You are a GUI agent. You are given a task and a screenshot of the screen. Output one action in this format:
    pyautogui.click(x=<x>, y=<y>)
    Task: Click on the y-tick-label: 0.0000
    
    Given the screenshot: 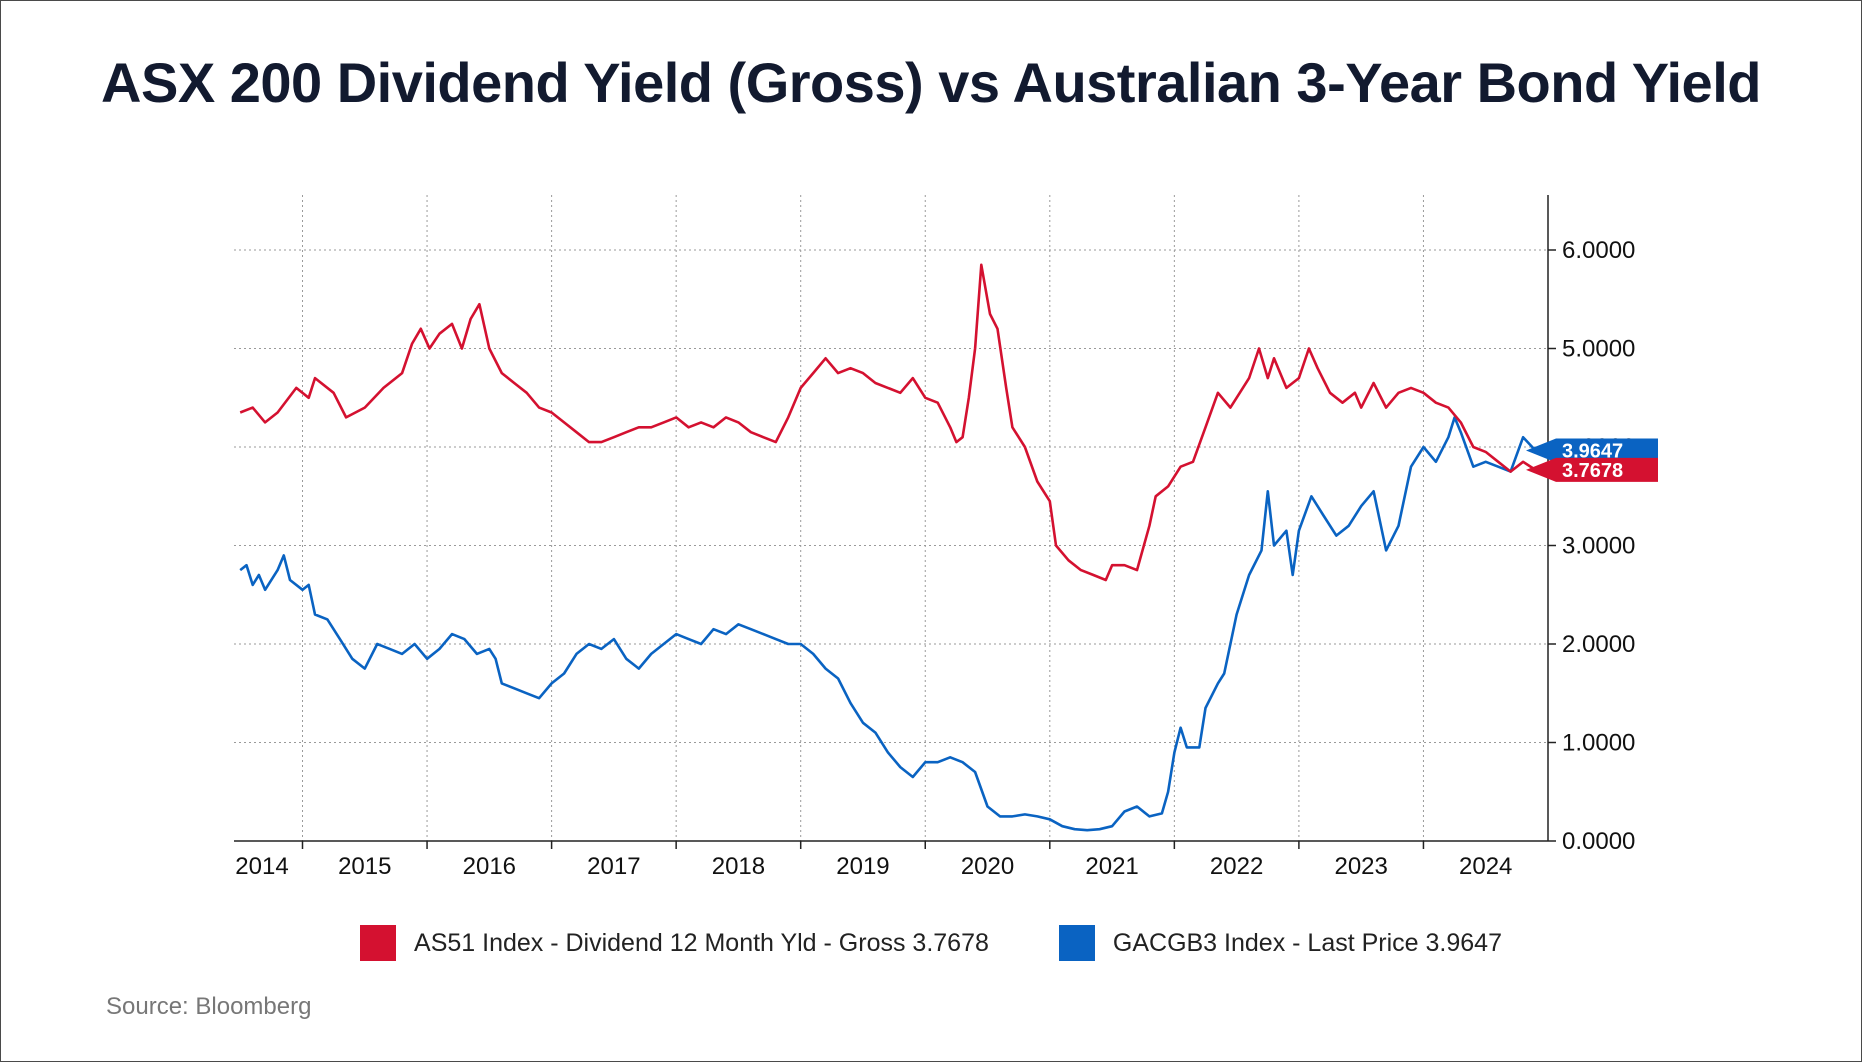 What is the action you would take?
    pyautogui.click(x=1598, y=841)
    